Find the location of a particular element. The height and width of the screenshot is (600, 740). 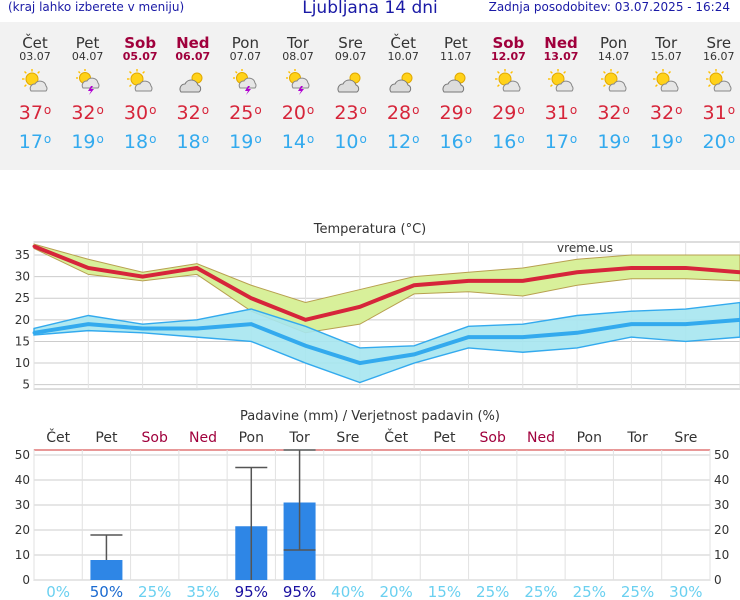

temp-y-tick-label: 10 is located at coordinates (22, 363).